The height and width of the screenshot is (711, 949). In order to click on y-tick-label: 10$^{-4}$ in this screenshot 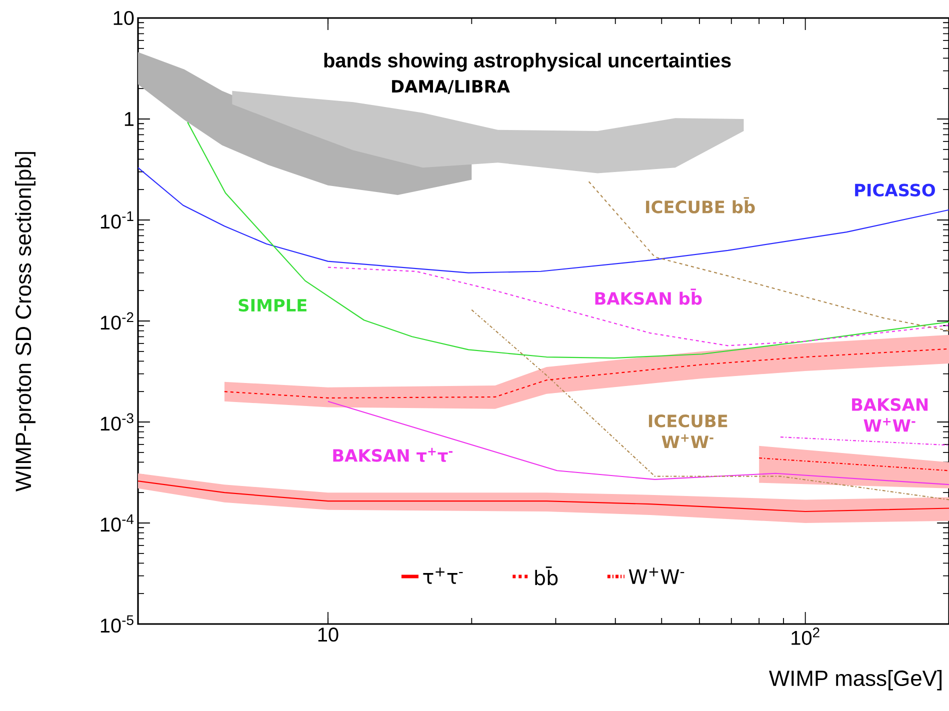, I will do `click(117, 523)`.